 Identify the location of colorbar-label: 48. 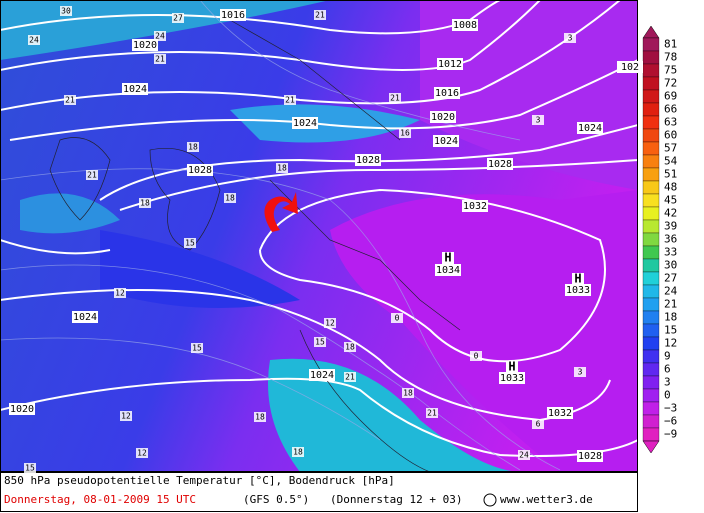
(670, 187).